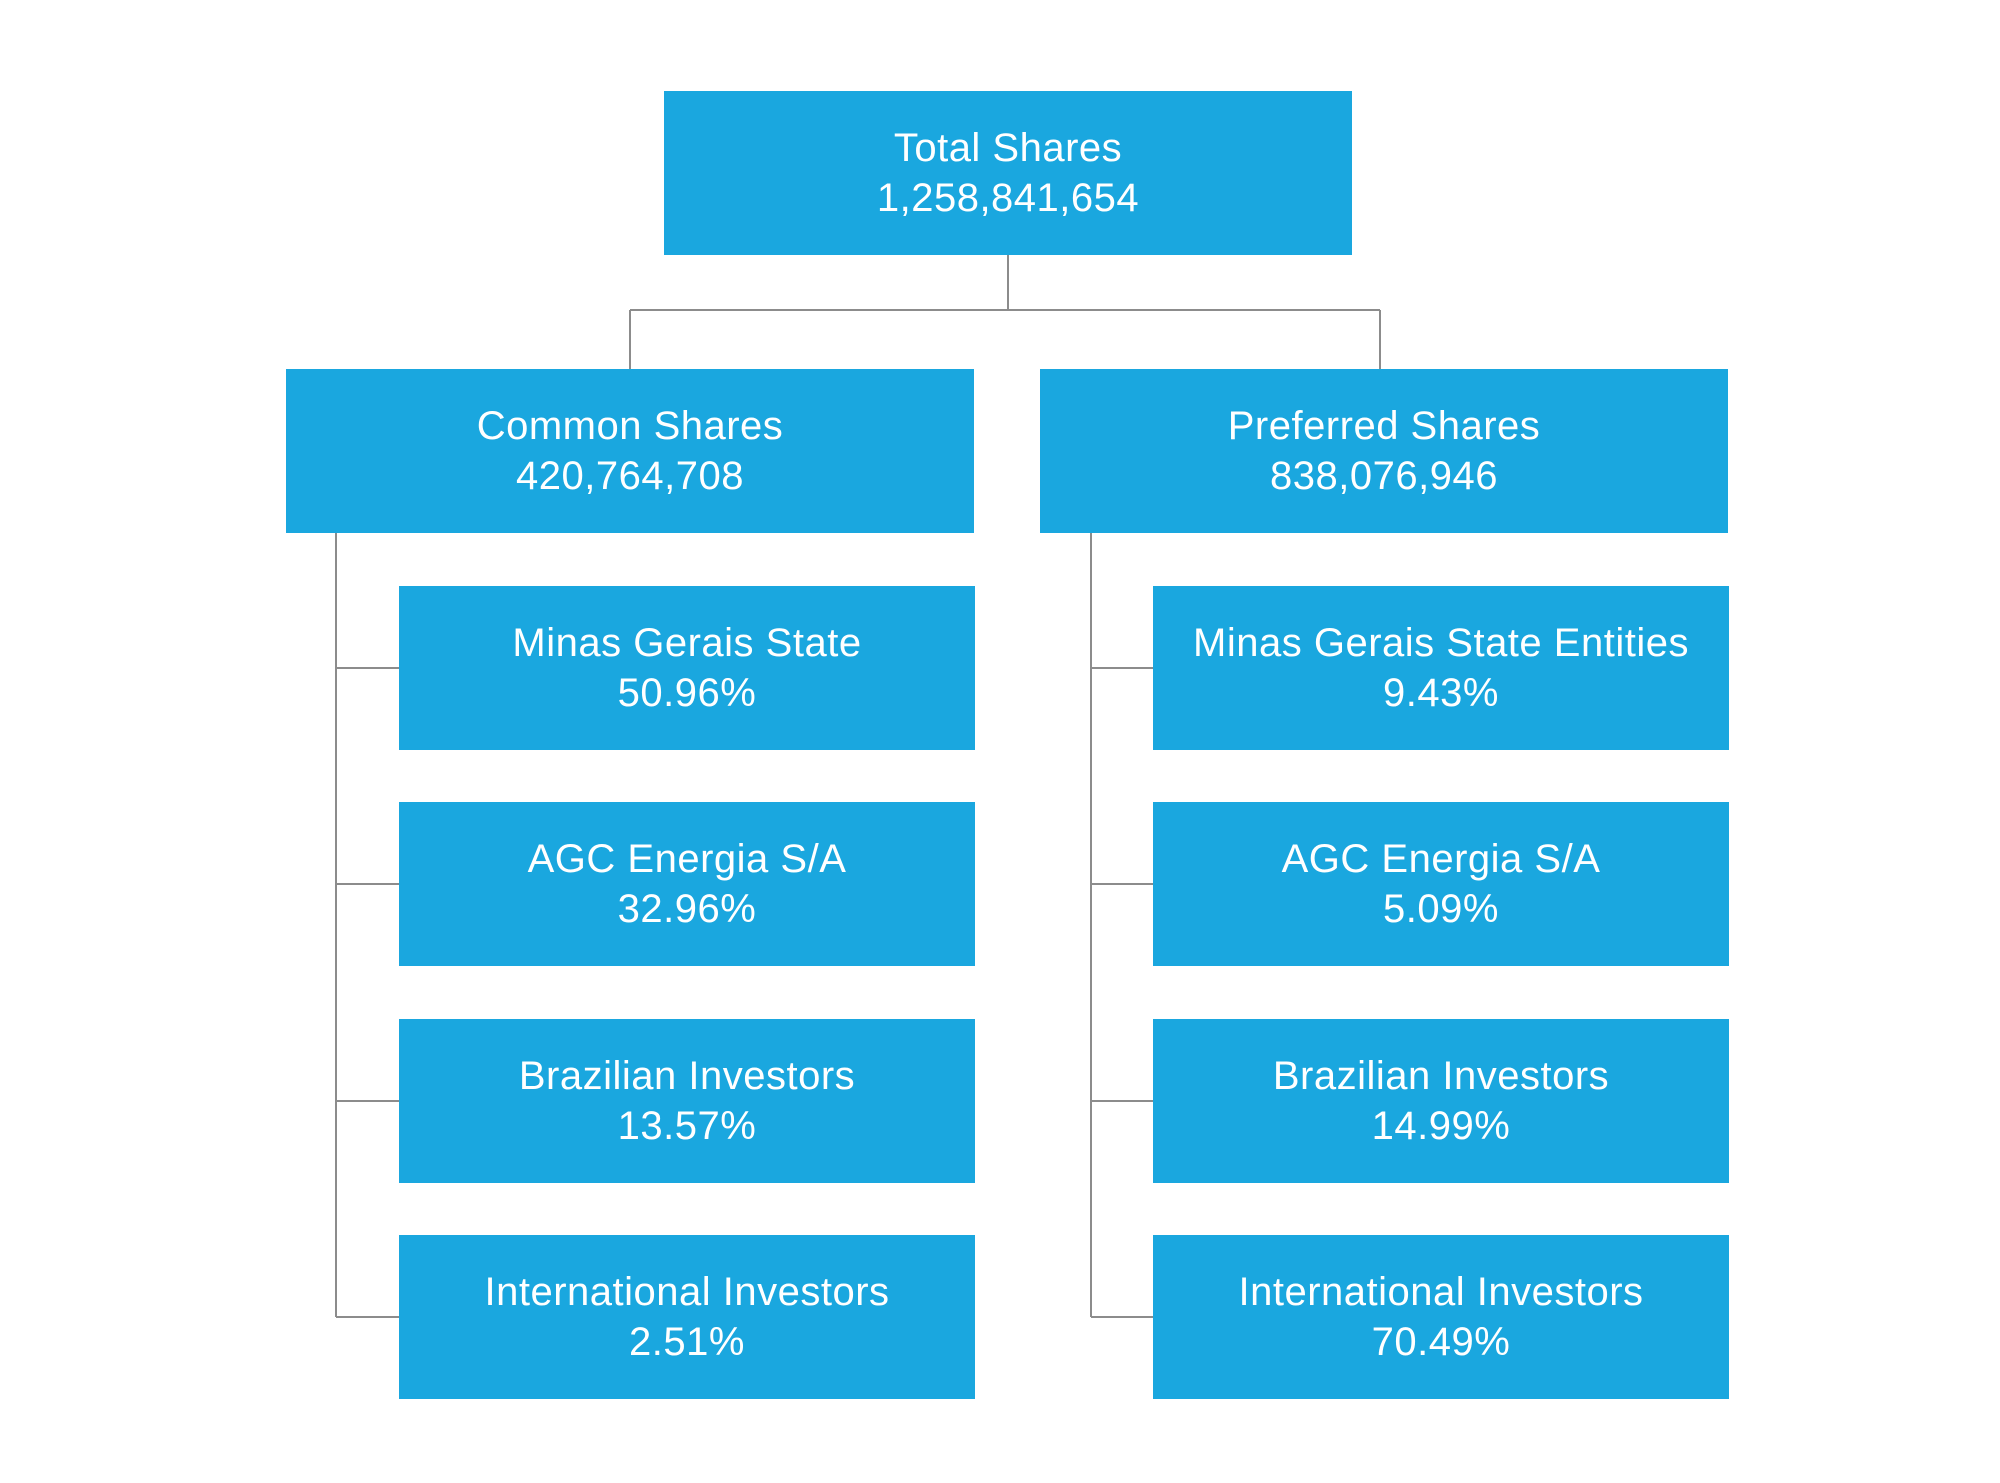 This screenshot has height=1483, width=2000. Describe the element at coordinates (1441, 693) in the screenshot. I see `holder-percentage: 9.43%` at that location.